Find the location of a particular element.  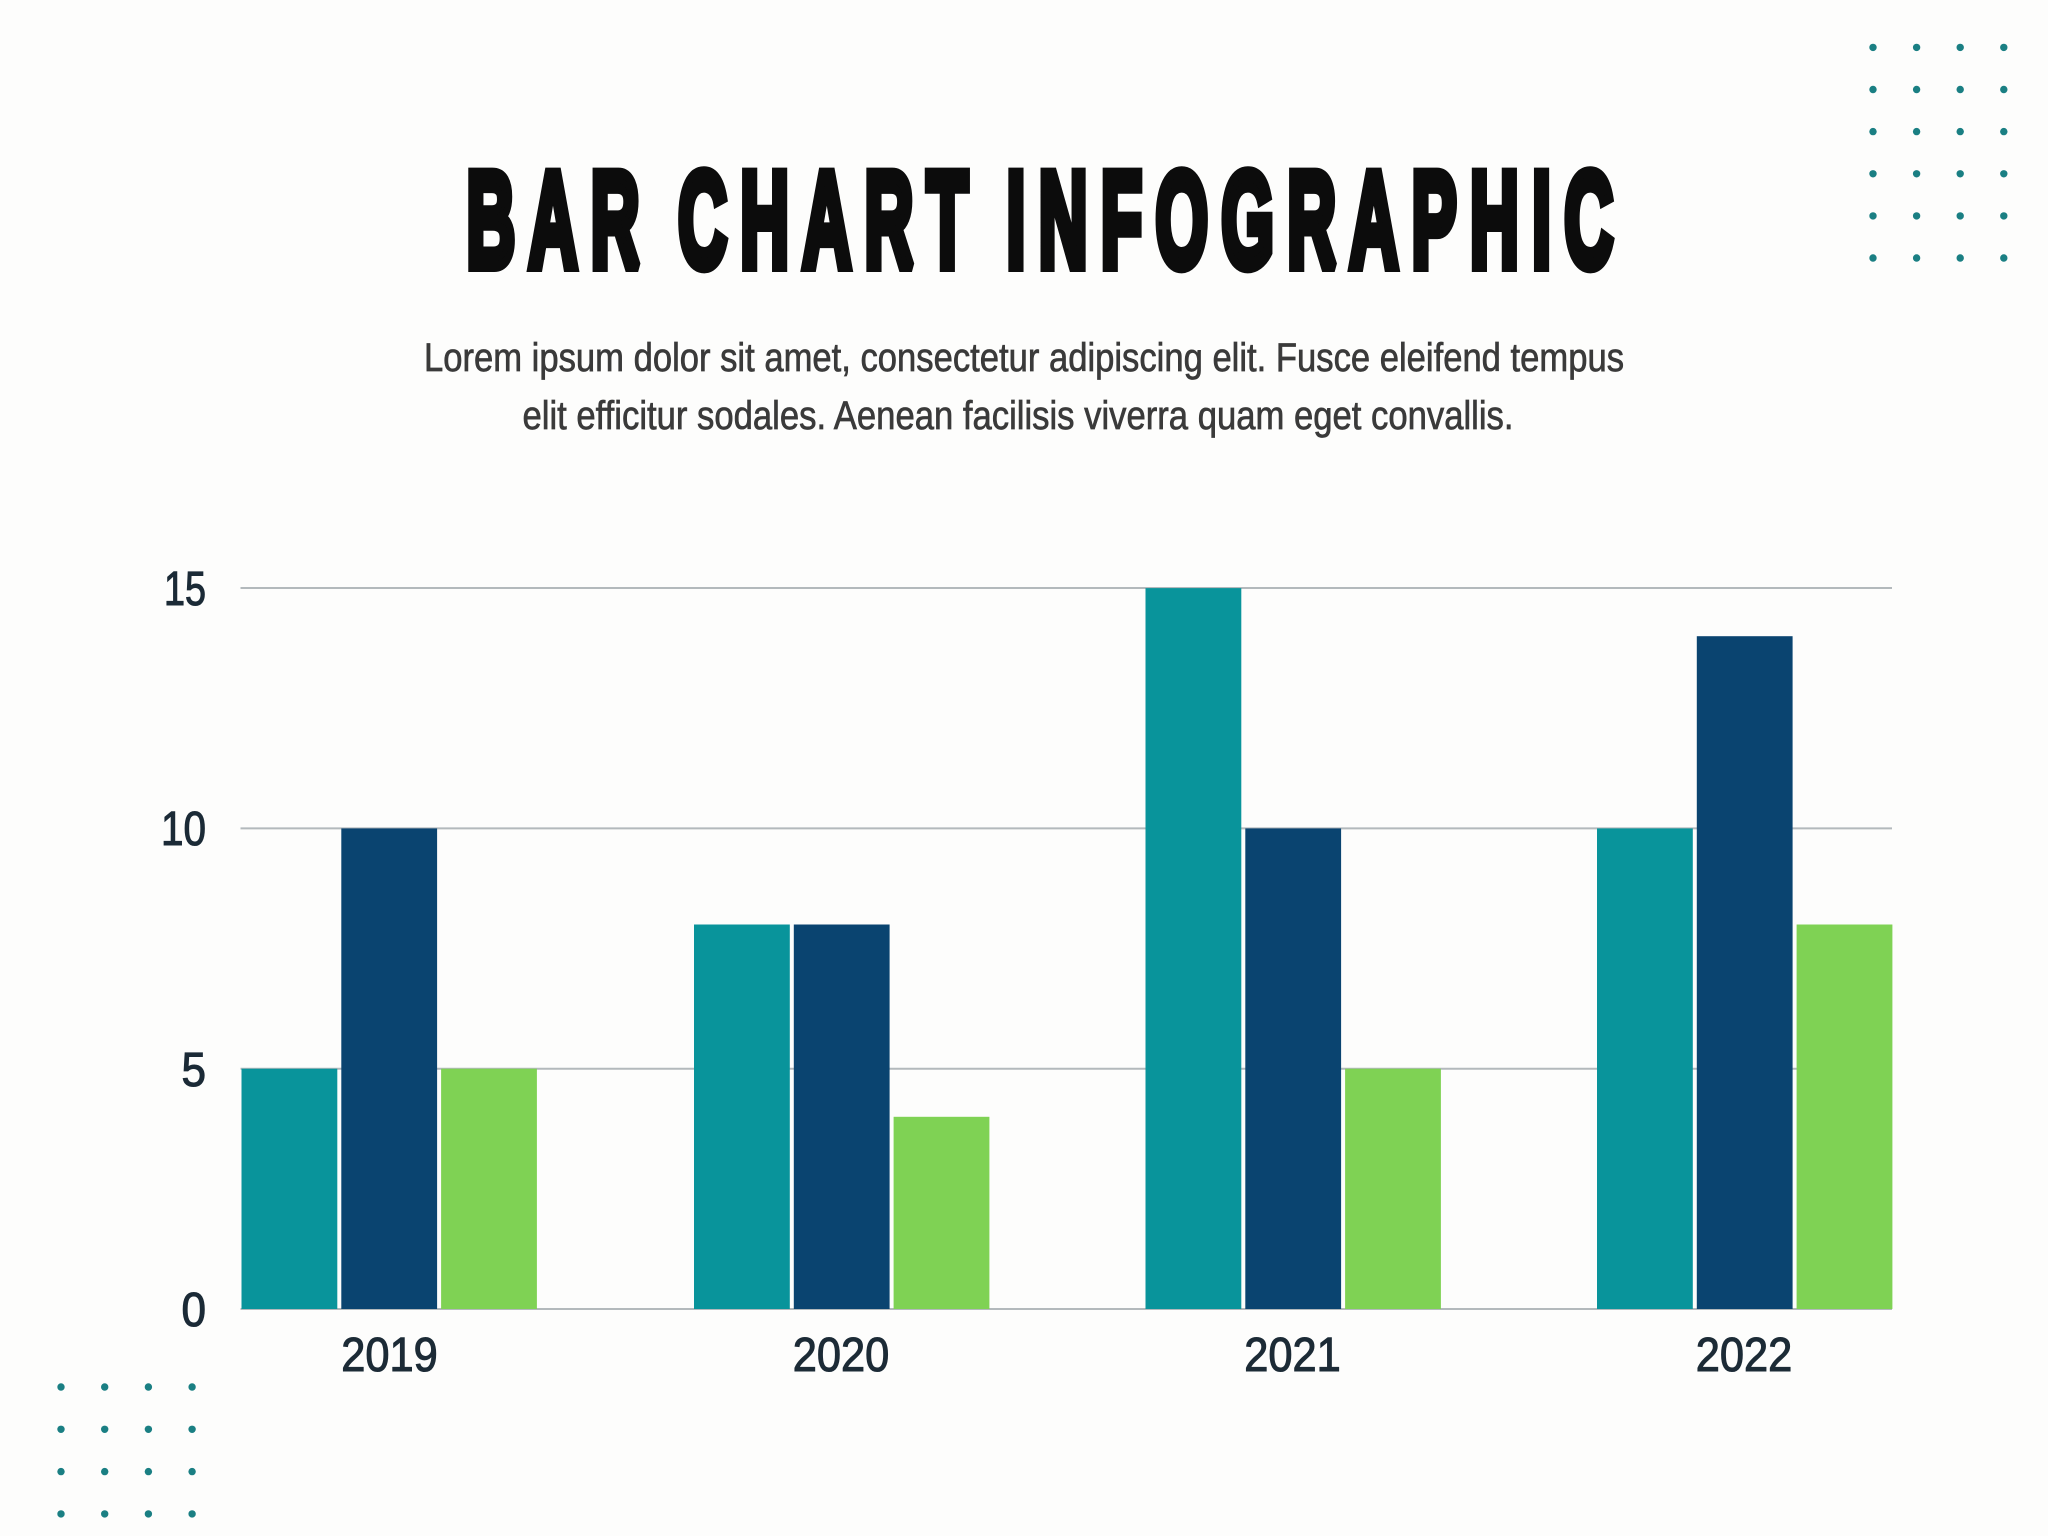

svg-text: 10 is located at coordinates (183, 829).